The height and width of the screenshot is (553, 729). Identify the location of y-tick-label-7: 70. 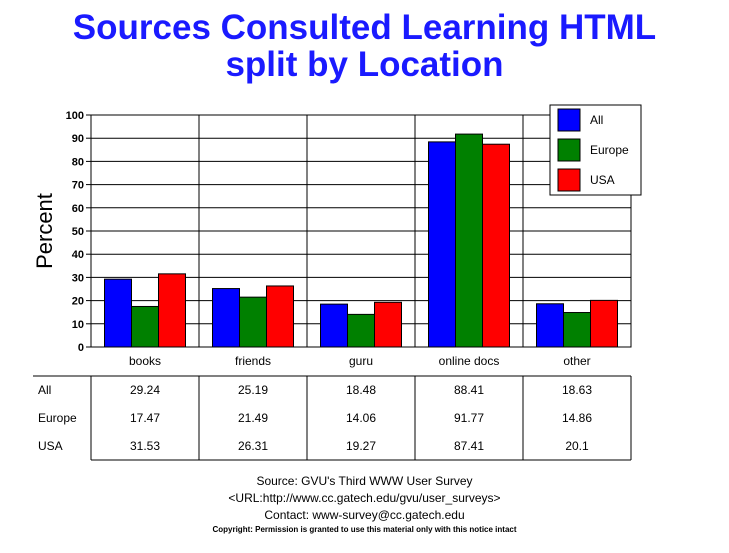
(78, 186).